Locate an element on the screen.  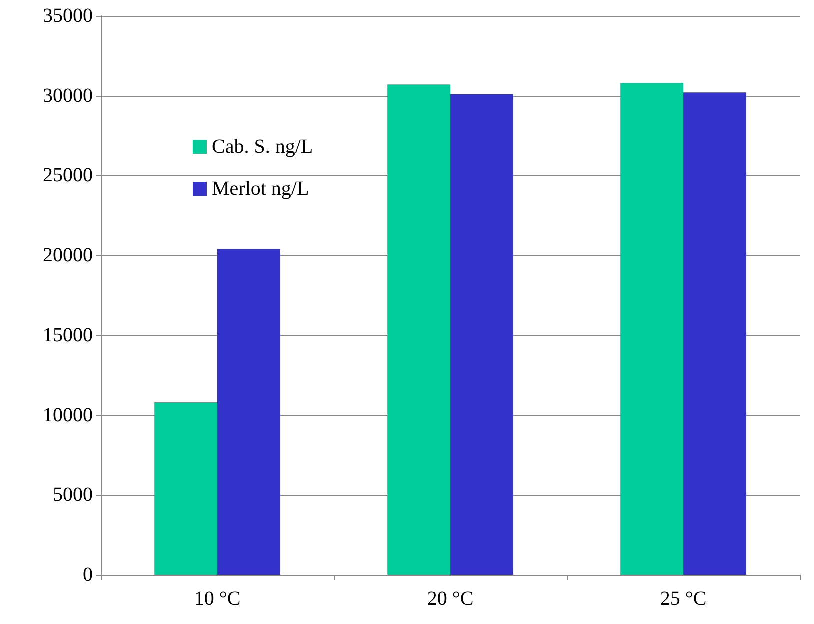
y-tick-label: 25000 is located at coordinates (68, 175).